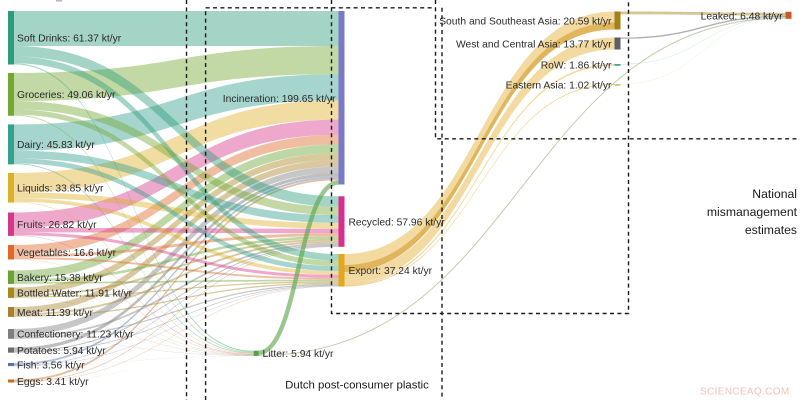  What do you see at coordinates (357, 386) in the screenshot?
I see `svg-text: Dutch post-consumer plastic` at bounding box center [357, 386].